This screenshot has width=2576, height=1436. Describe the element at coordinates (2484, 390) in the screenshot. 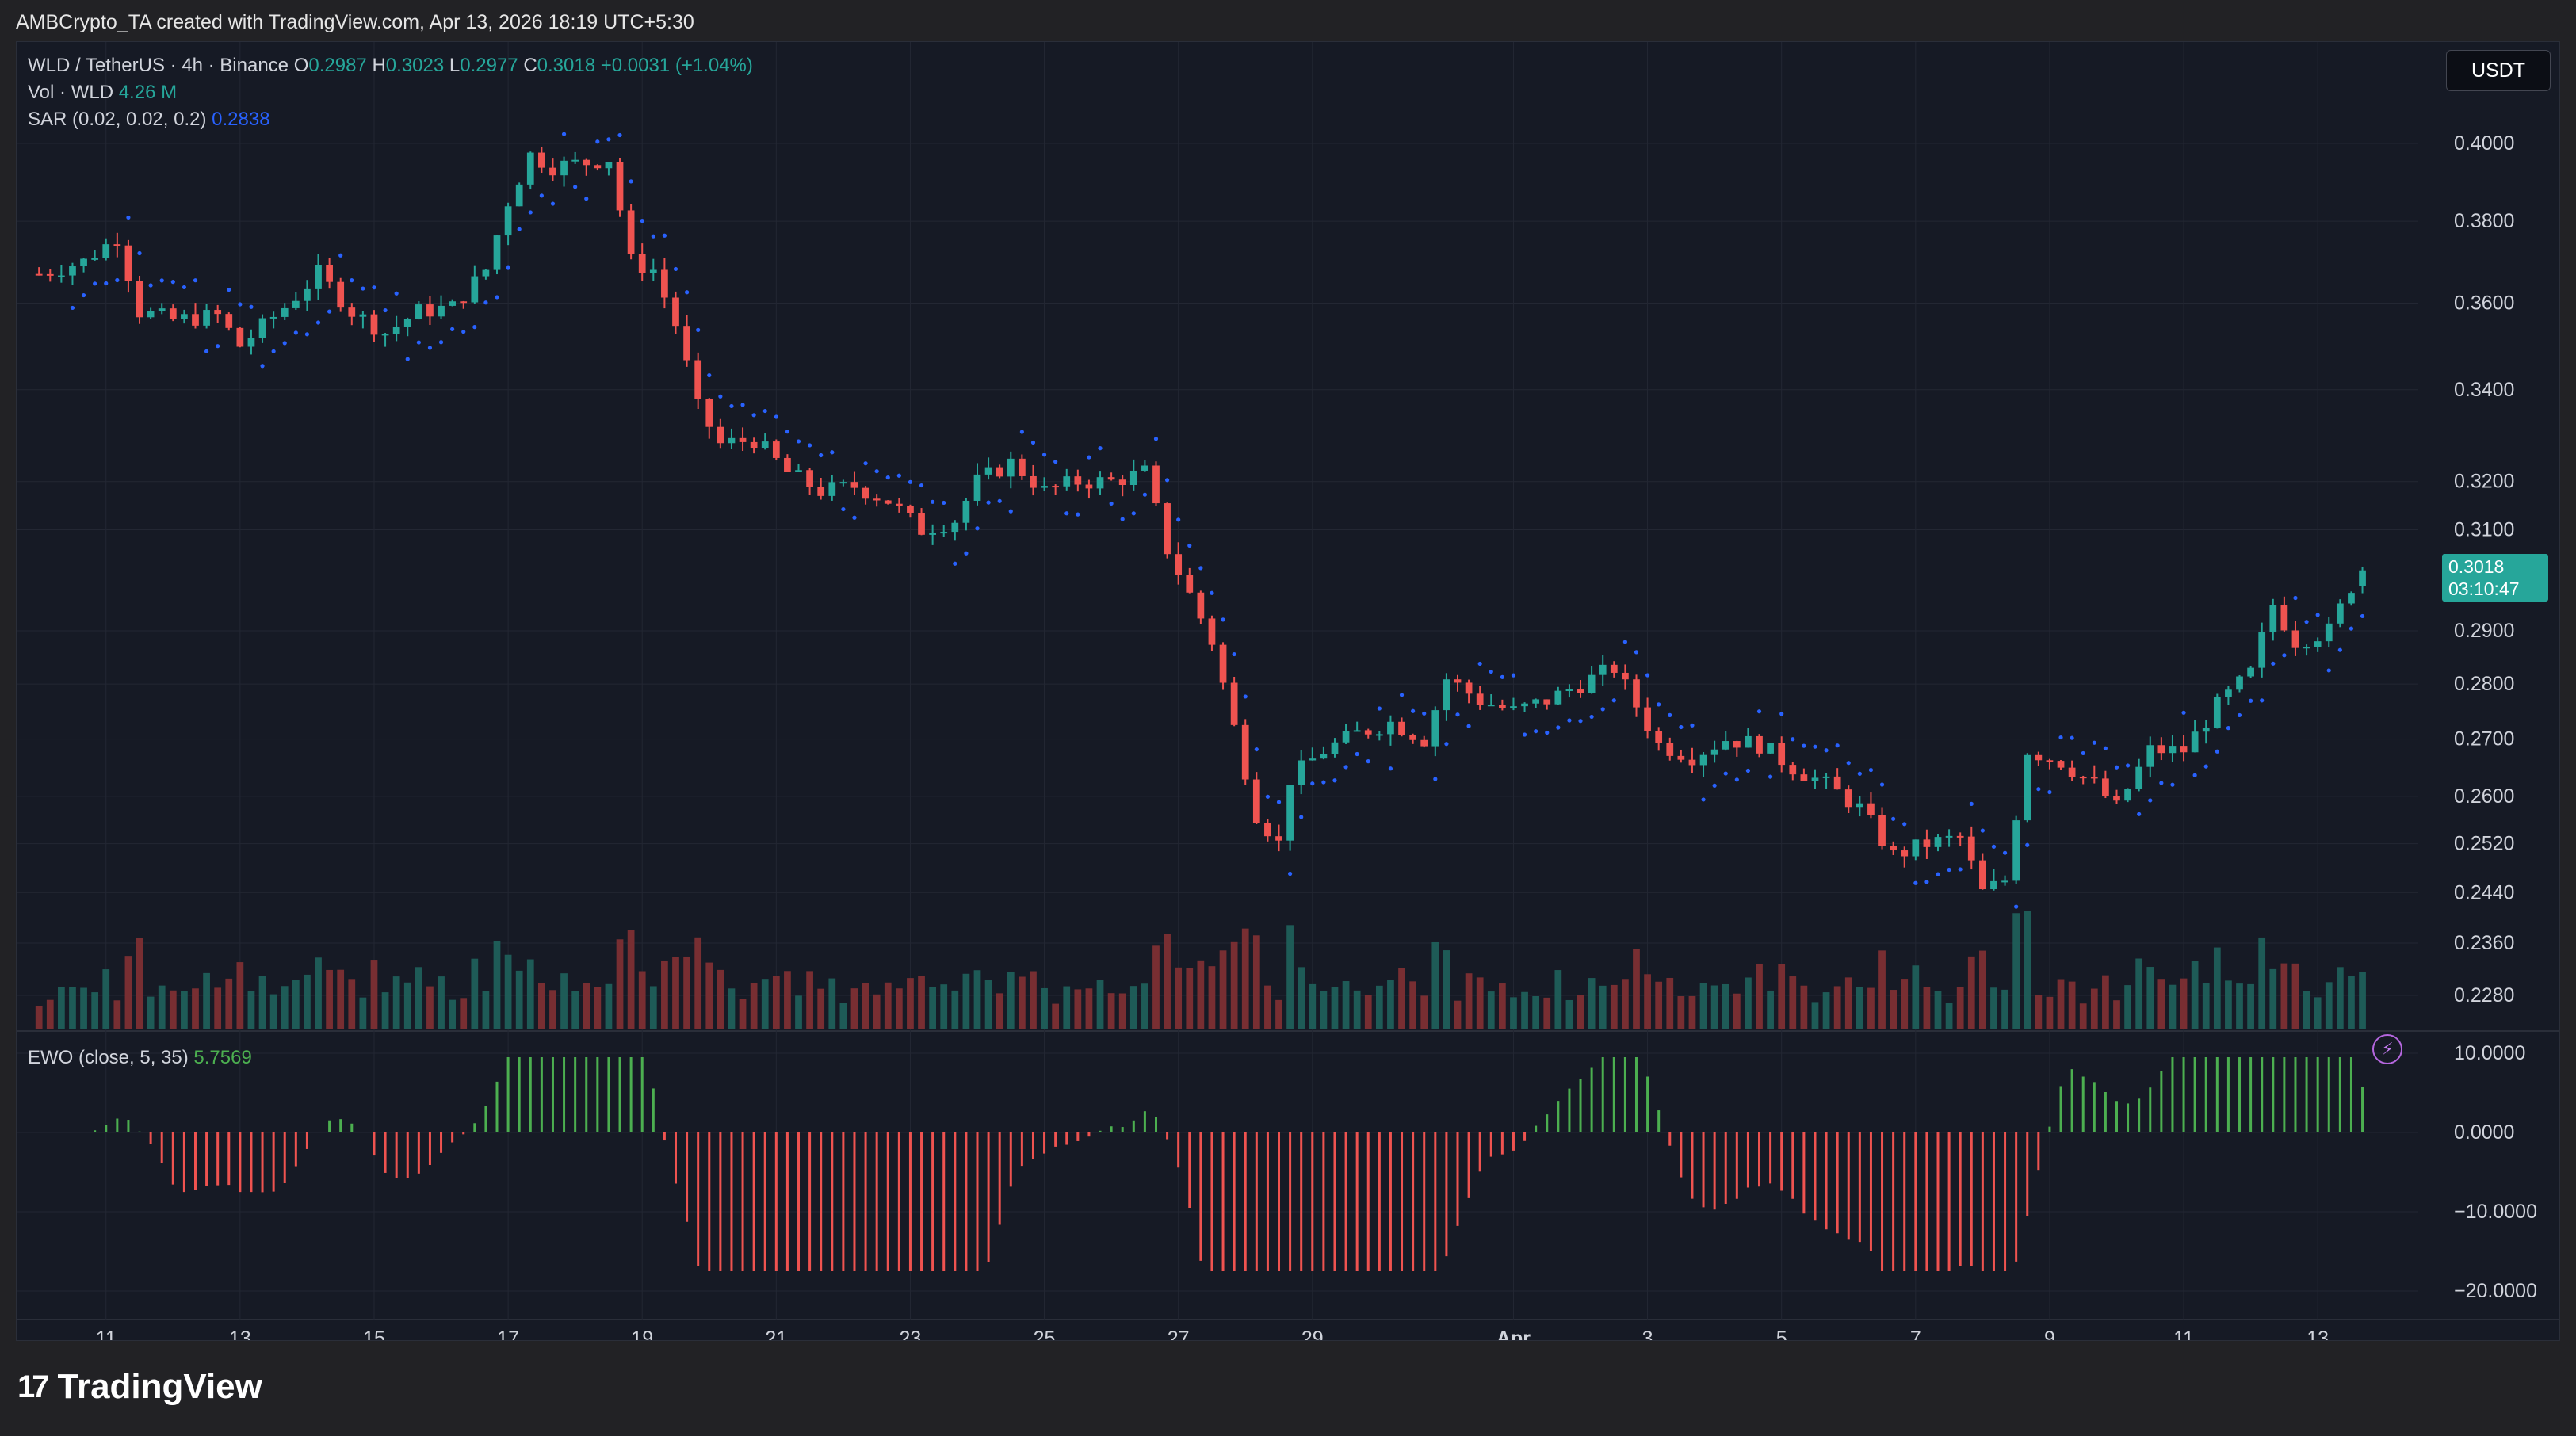

I see `price-axis-label: 0.3400` at that location.